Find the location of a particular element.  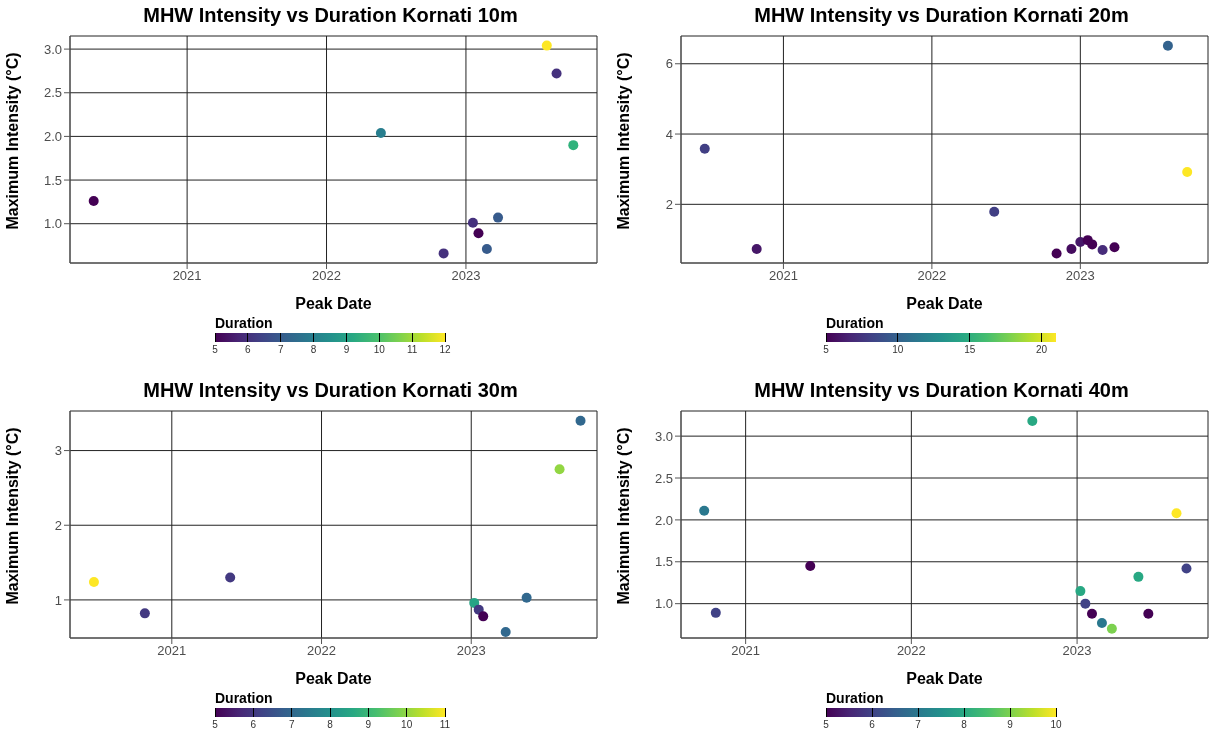

color-bar-label: 15 is located at coordinates (970, 349).